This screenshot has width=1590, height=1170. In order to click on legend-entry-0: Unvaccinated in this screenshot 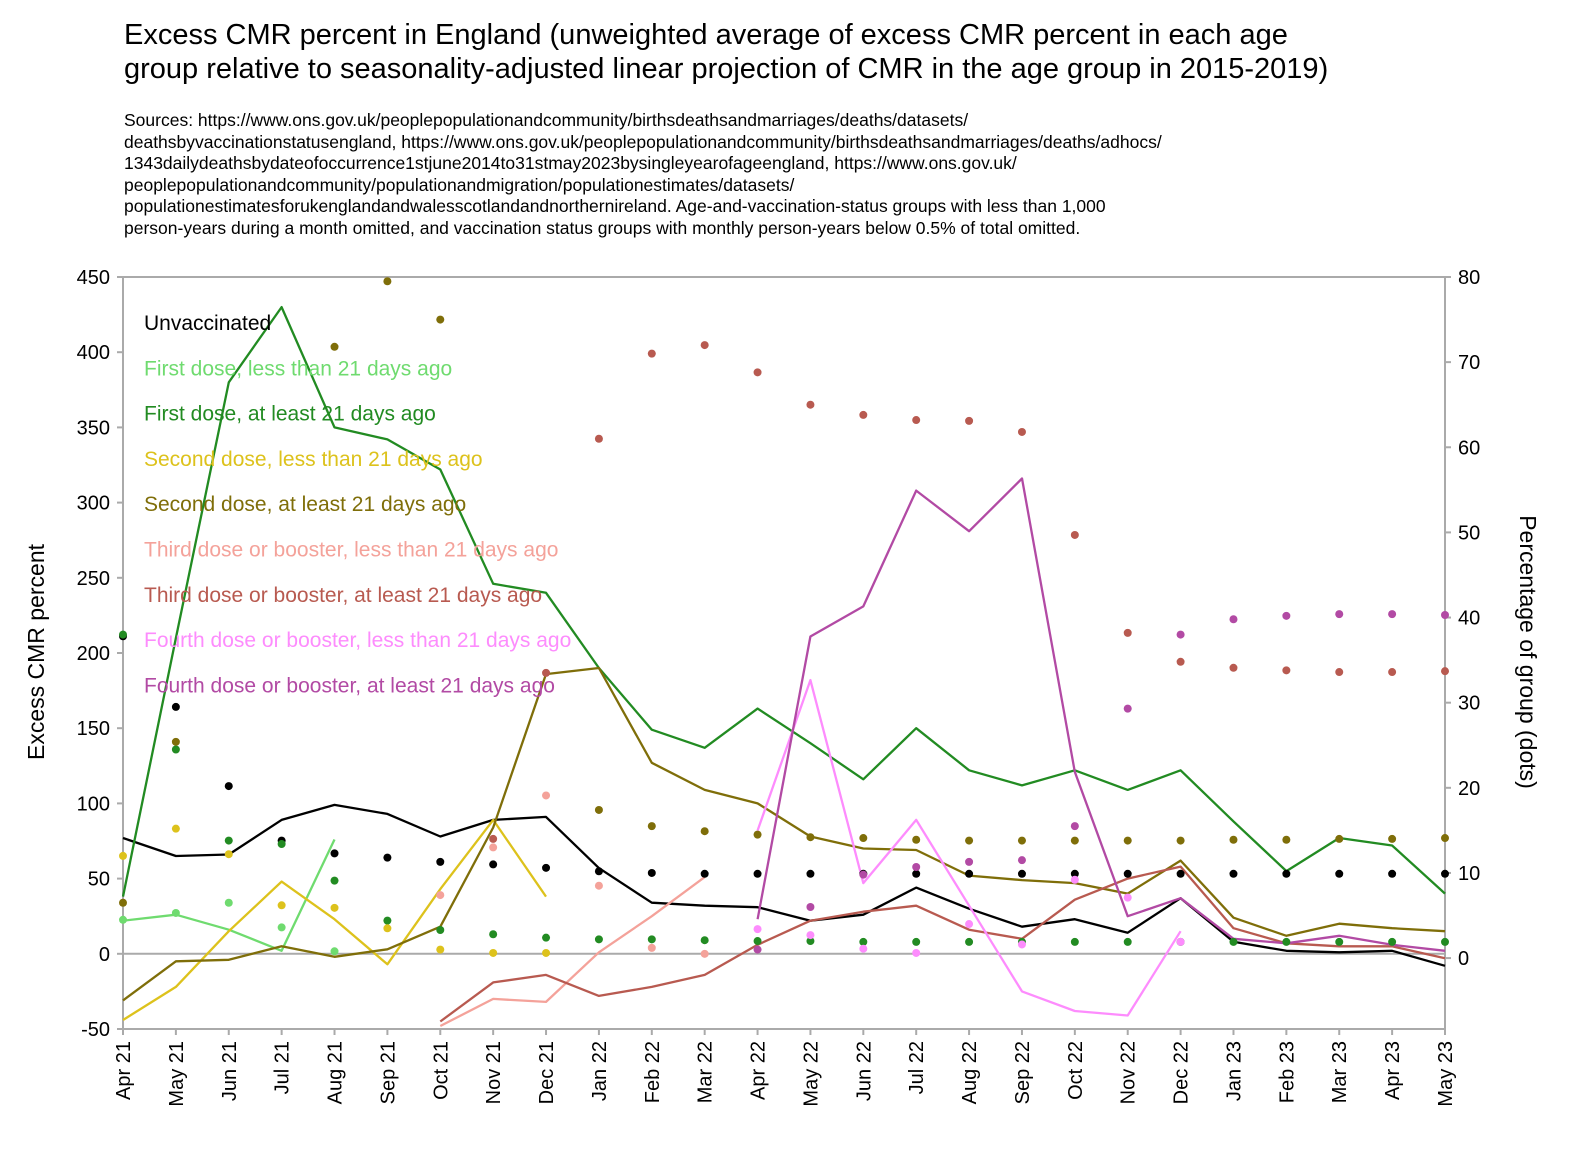, I will do `click(207, 323)`.